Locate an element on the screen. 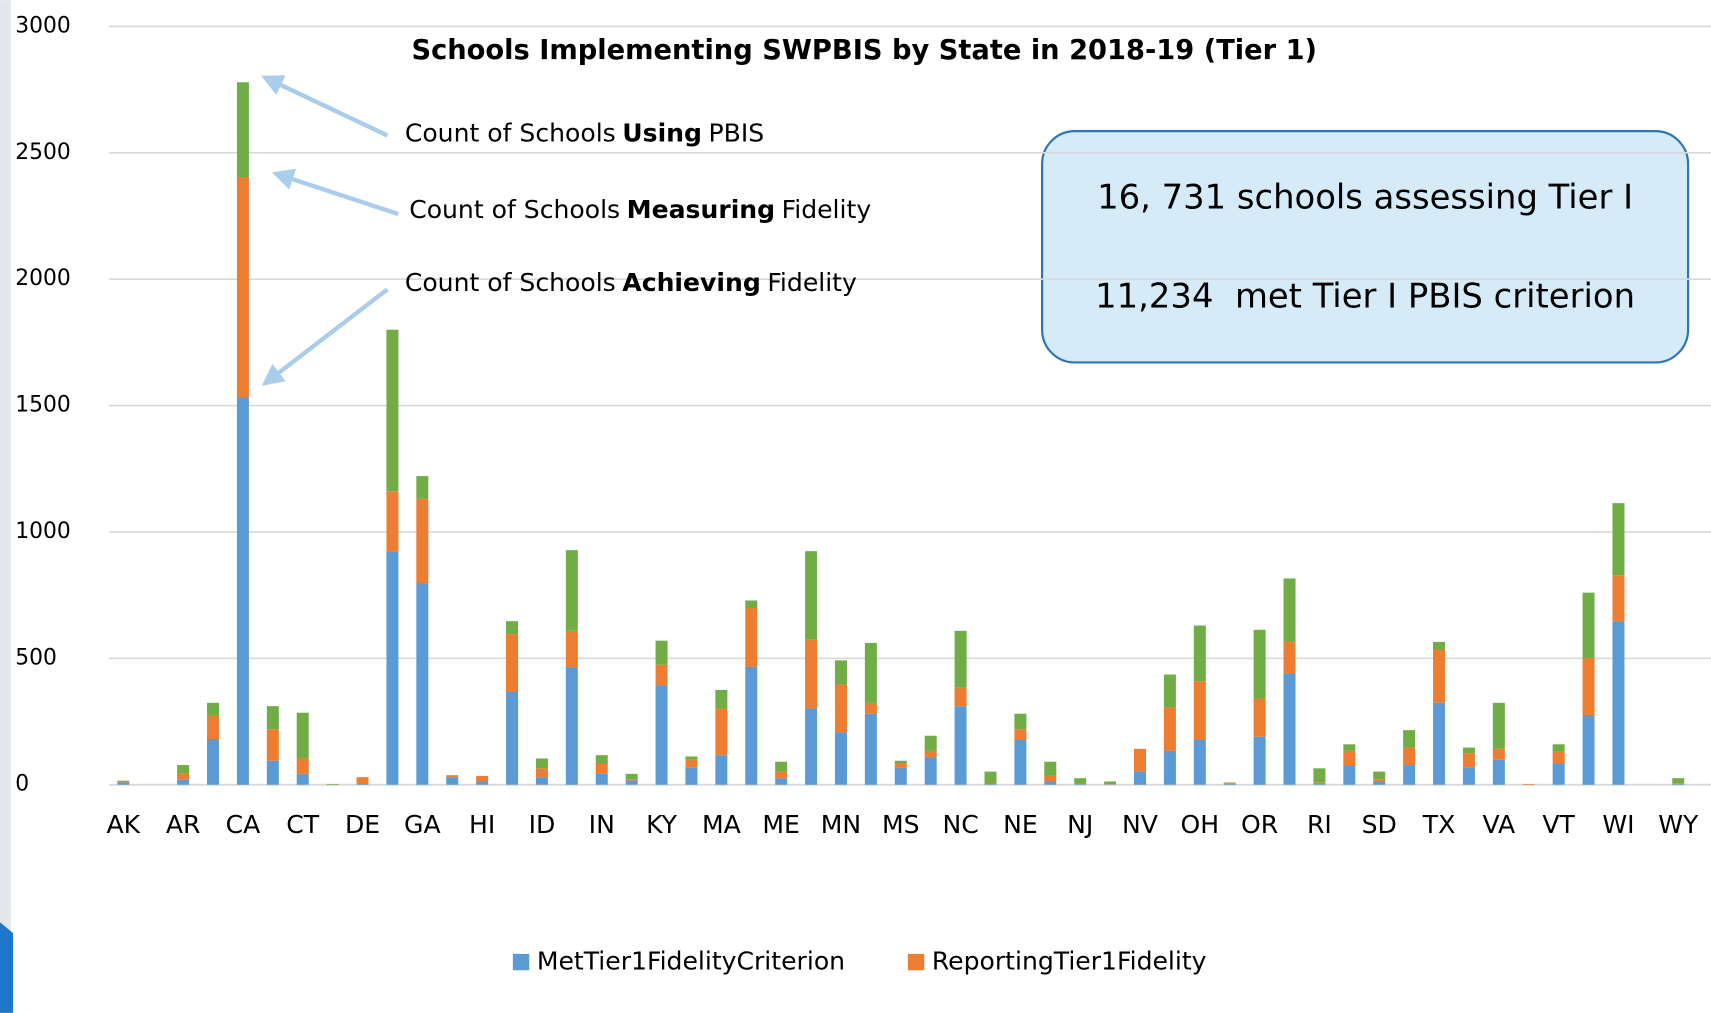  info-line: 11,234 met Tier I PBIS criterion is located at coordinates (1365, 296).